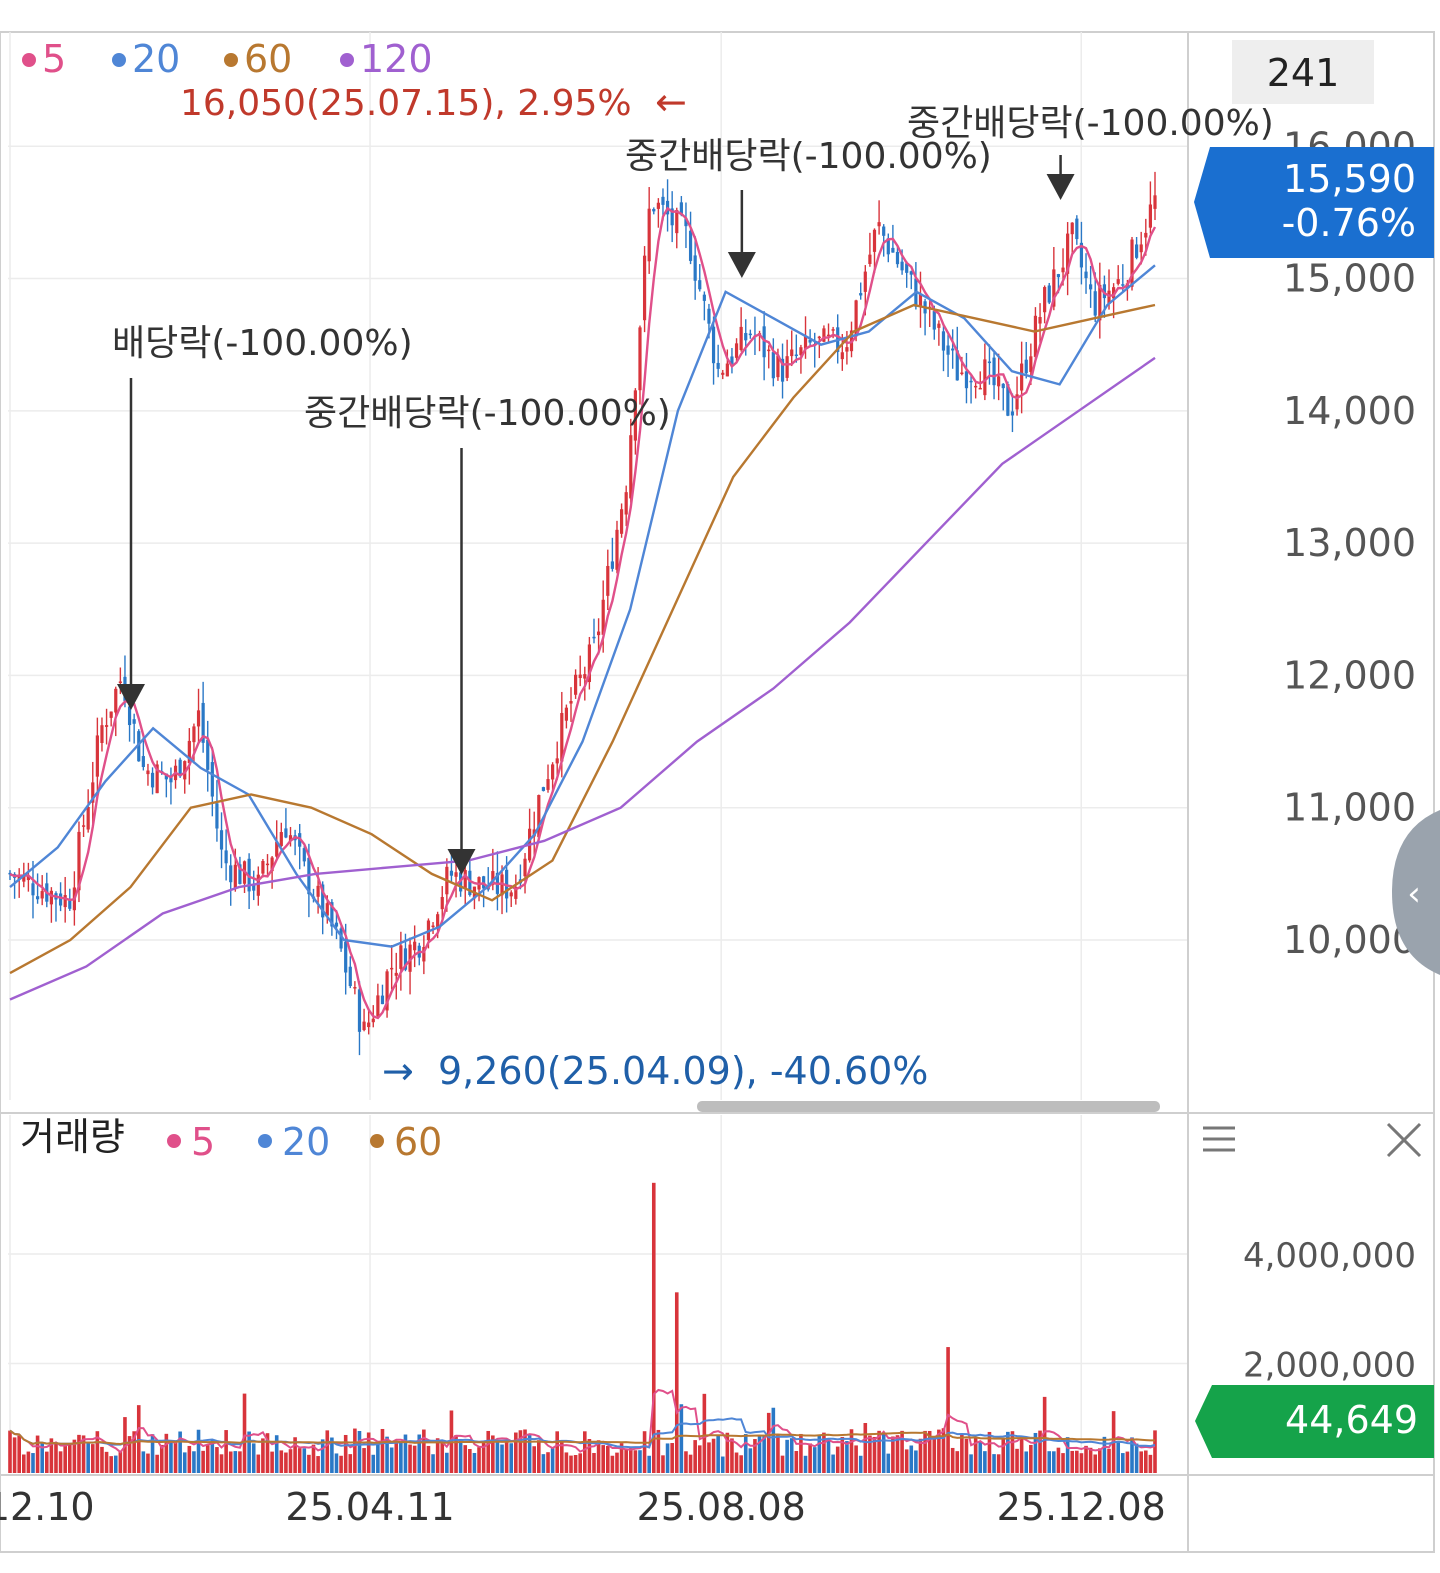 The width and height of the screenshot is (1440, 1573). Describe the element at coordinates (1349, 808) in the screenshot. I see `price-tick-label: 11,000` at that location.